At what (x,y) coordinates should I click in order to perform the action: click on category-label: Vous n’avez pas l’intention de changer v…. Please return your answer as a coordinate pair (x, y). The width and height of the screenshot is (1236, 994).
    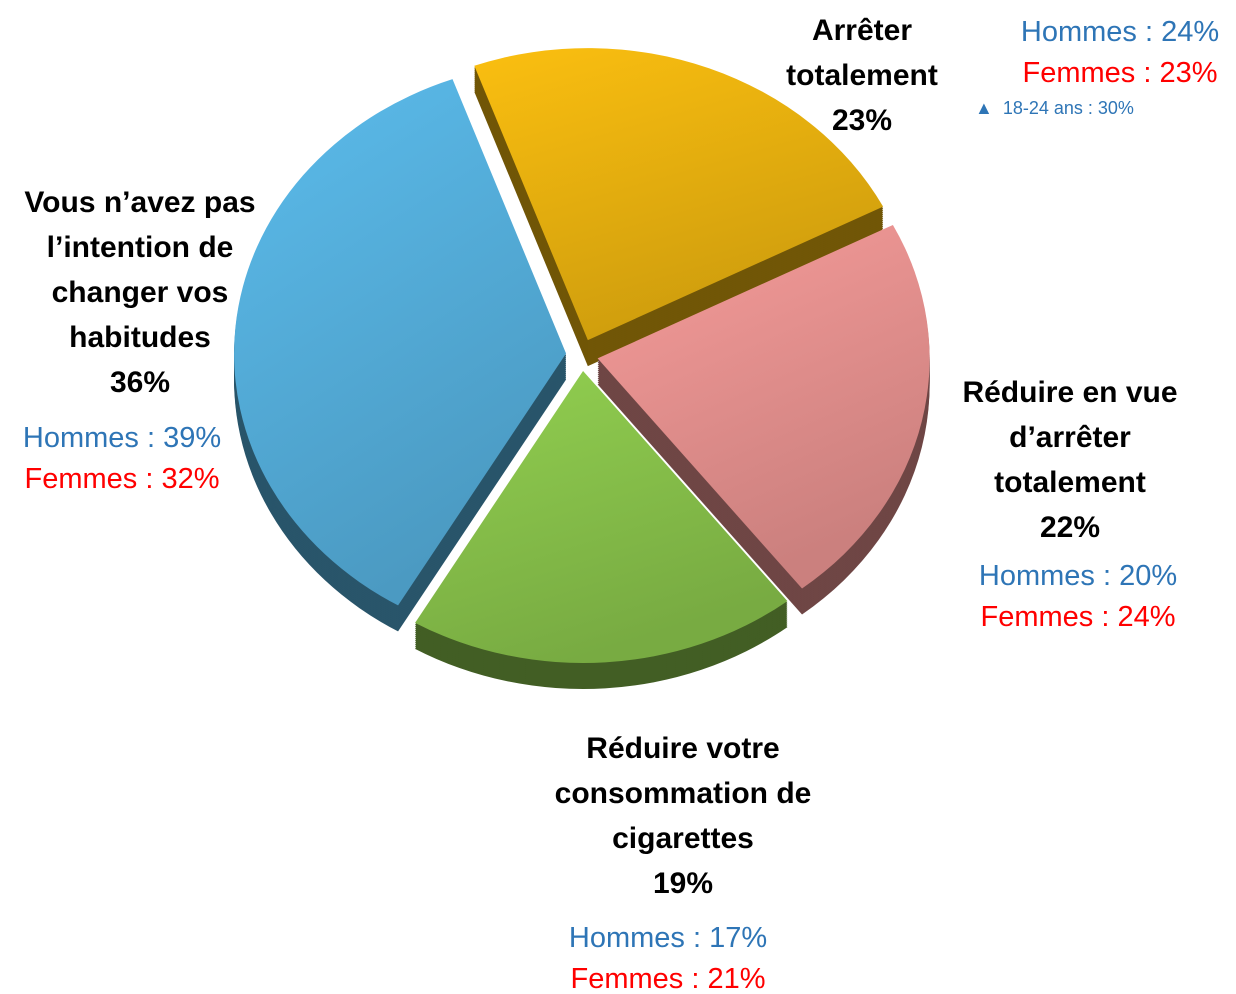
    Looking at the image, I should click on (140, 270).